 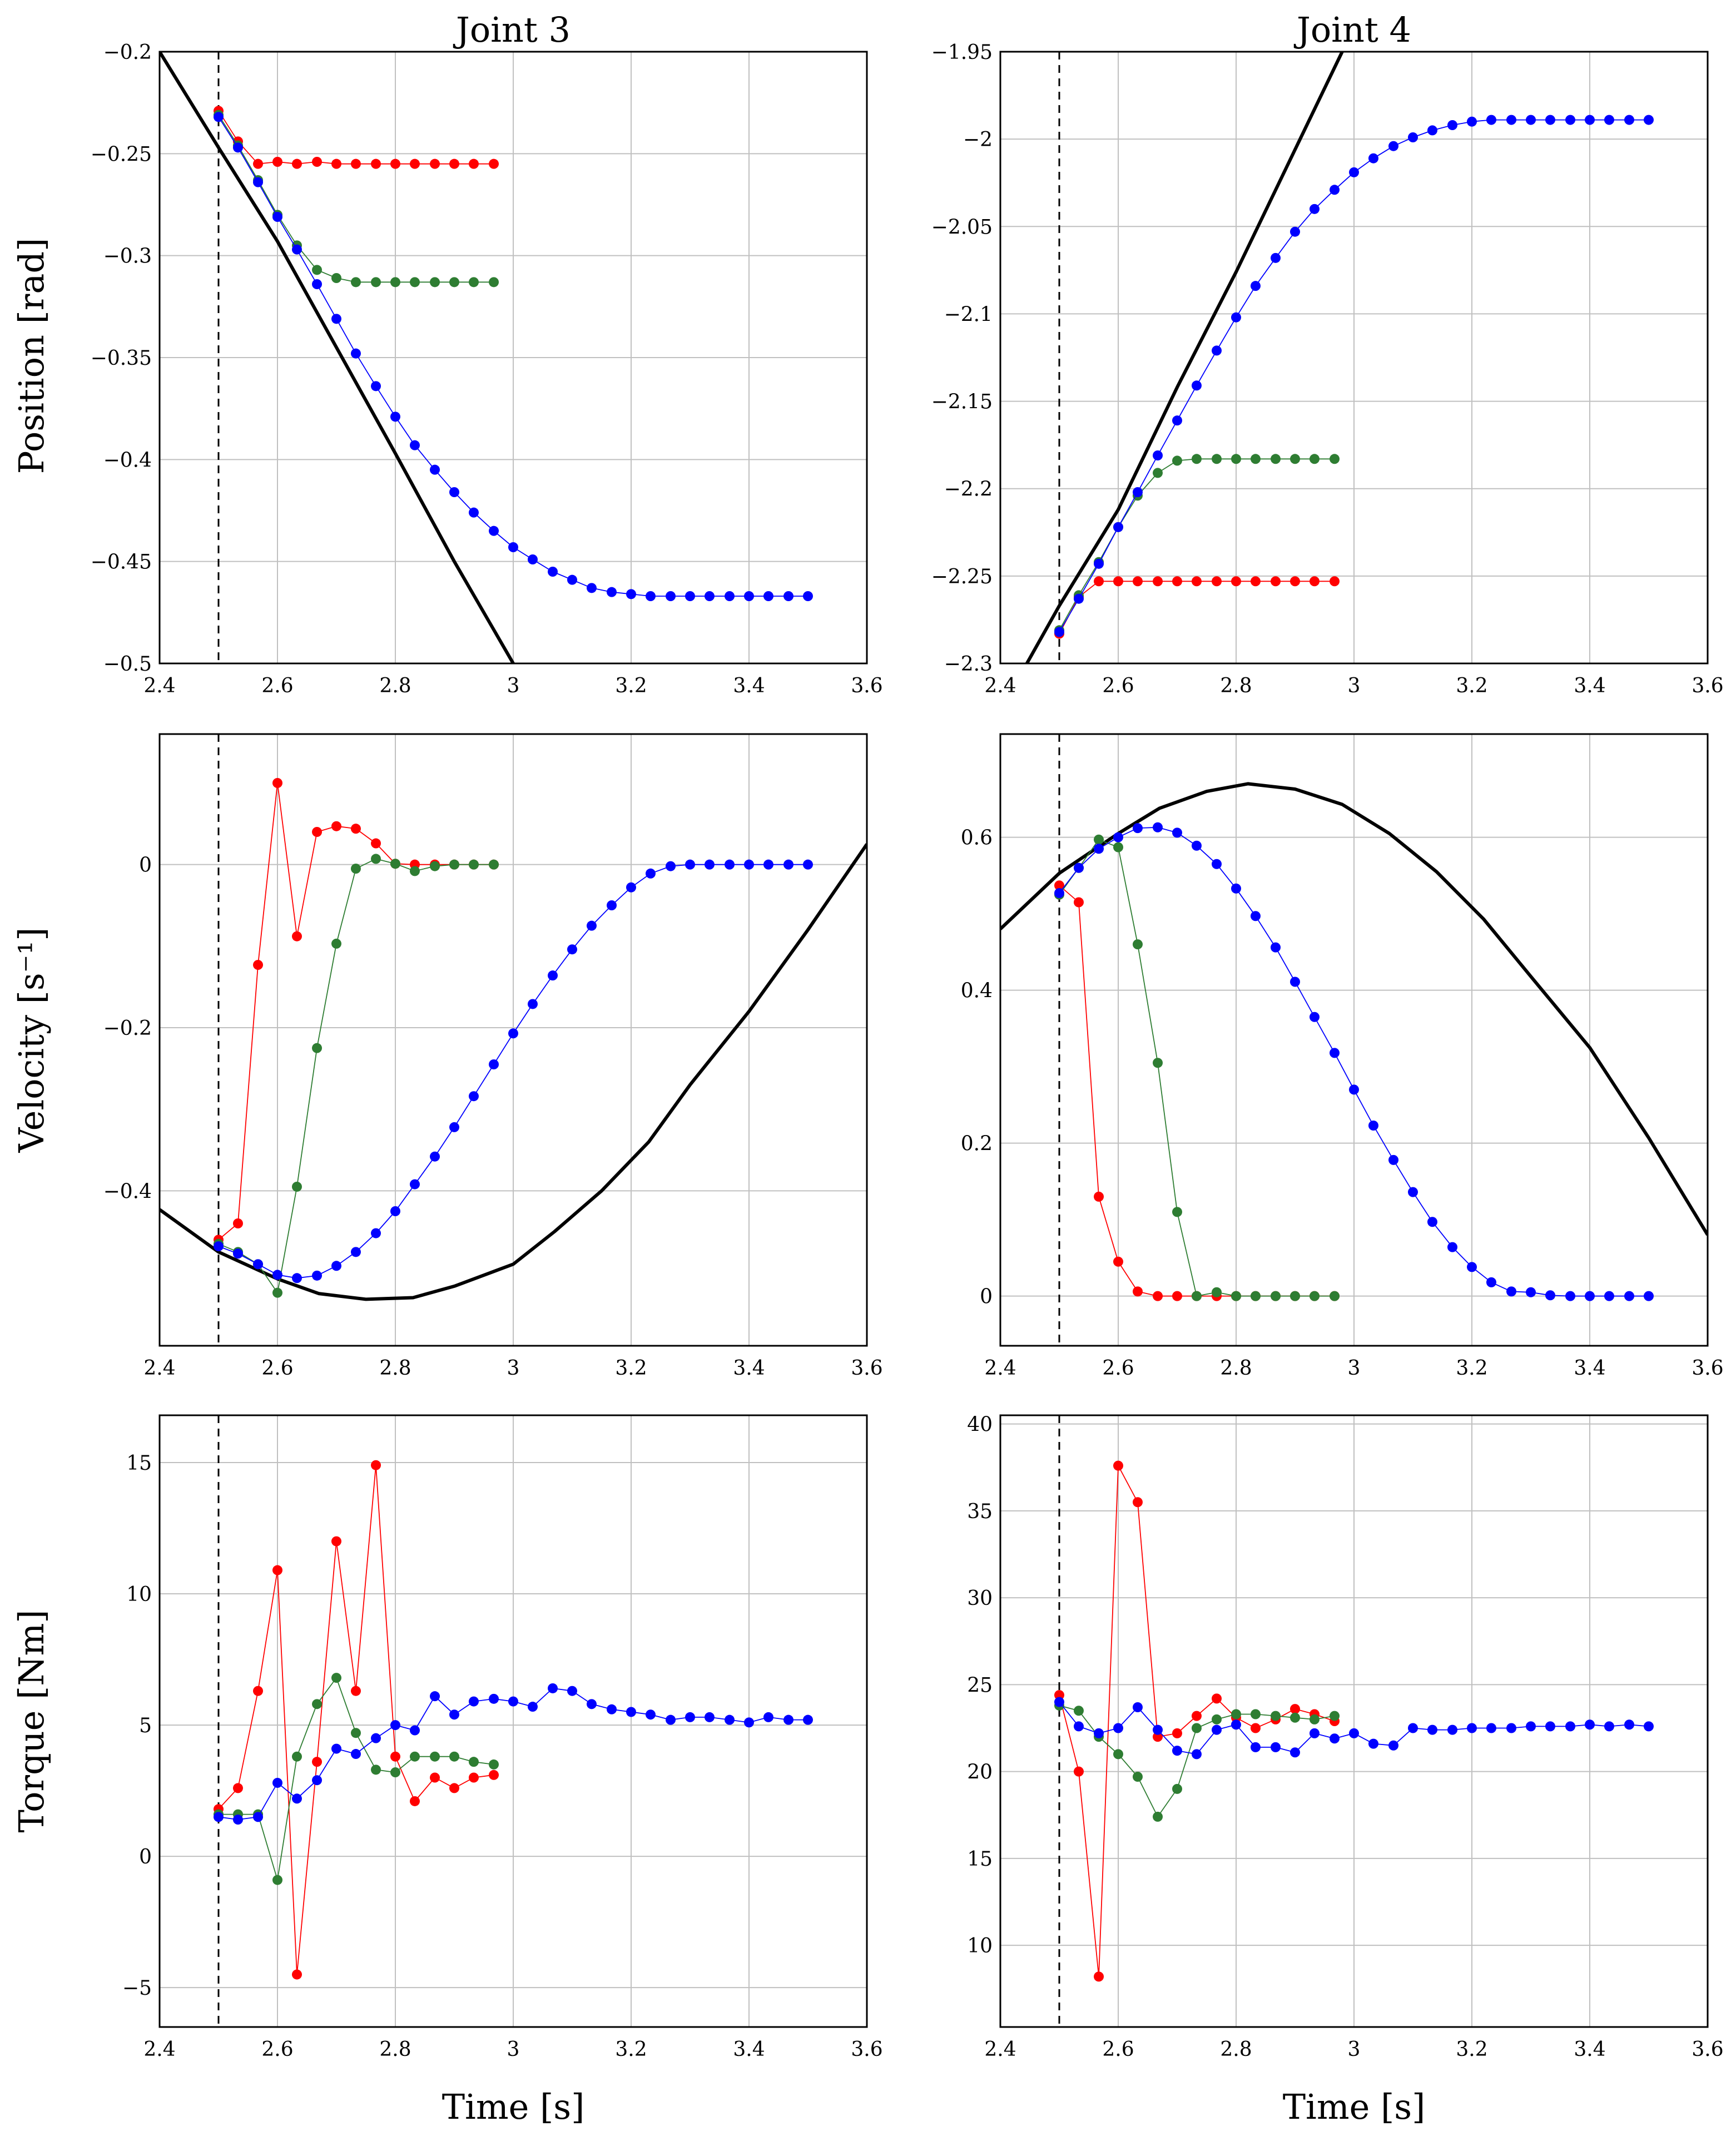 I want to click on x-tick-label: 3.6, so click(x=867, y=686).